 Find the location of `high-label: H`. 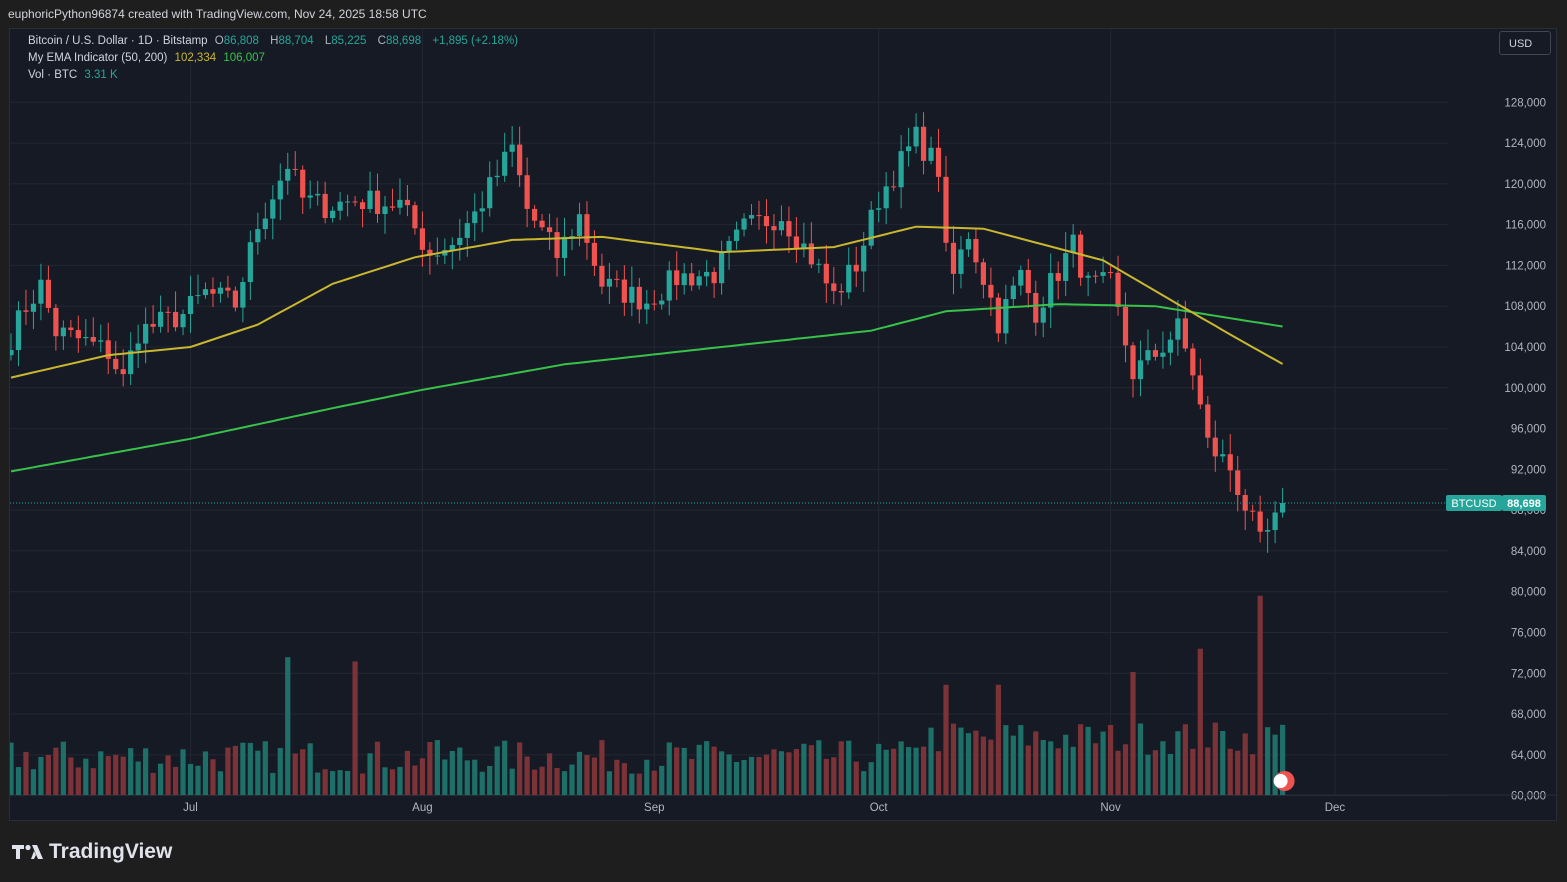

high-label: H is located at coordinates (274, 41).